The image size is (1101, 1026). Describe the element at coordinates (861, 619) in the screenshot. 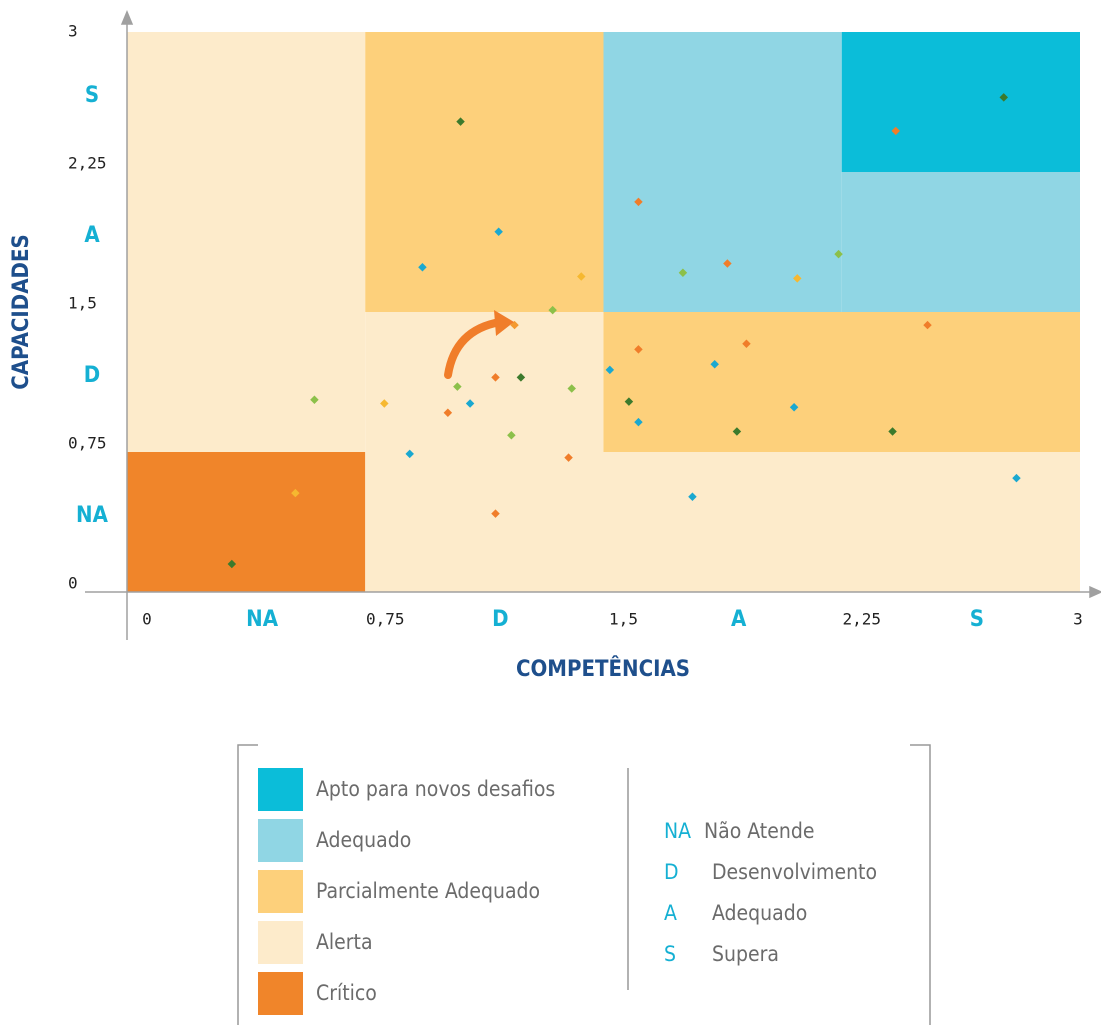

I see `x-tick-label: 2,25` at that location.